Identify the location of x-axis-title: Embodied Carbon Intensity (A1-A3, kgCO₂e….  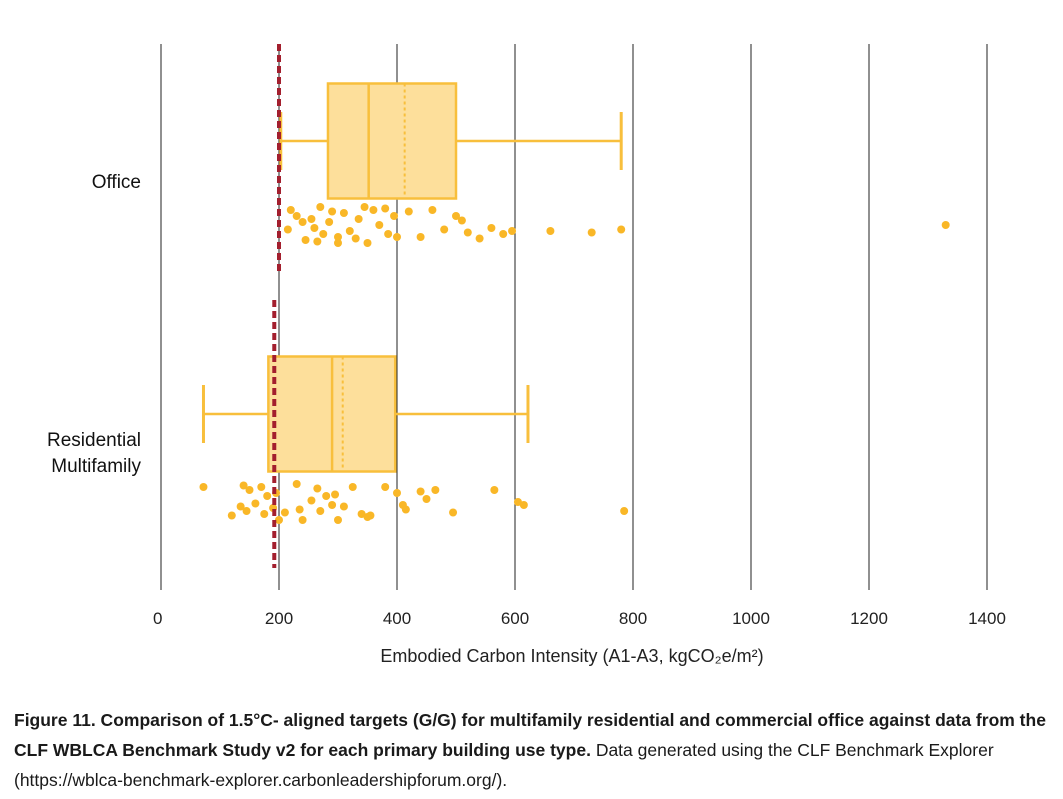
(571, 656).